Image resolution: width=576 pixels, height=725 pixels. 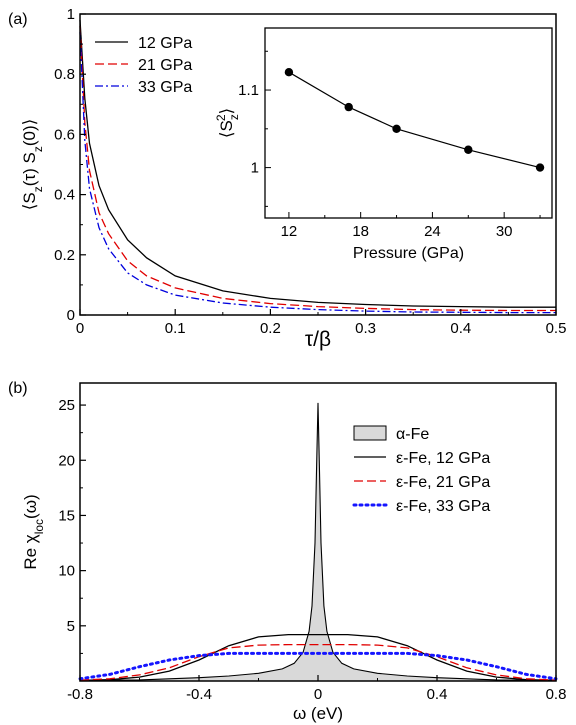 What do you see at coordinates (318, 339) in the screenshot?
I see `x-axis-label-a: τ/β` at bounding box center [318, 339].